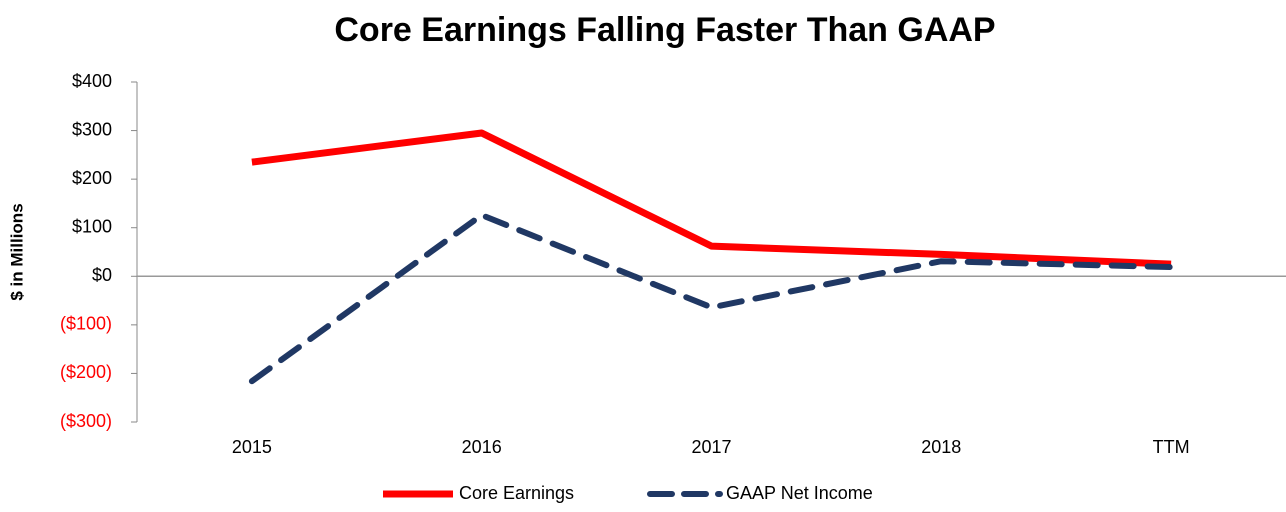 This screenshot has width=1286, height=512. Describe the element at coordinates (92, 226) in the screenshot. I see `y-tick-label: $100` at that location.